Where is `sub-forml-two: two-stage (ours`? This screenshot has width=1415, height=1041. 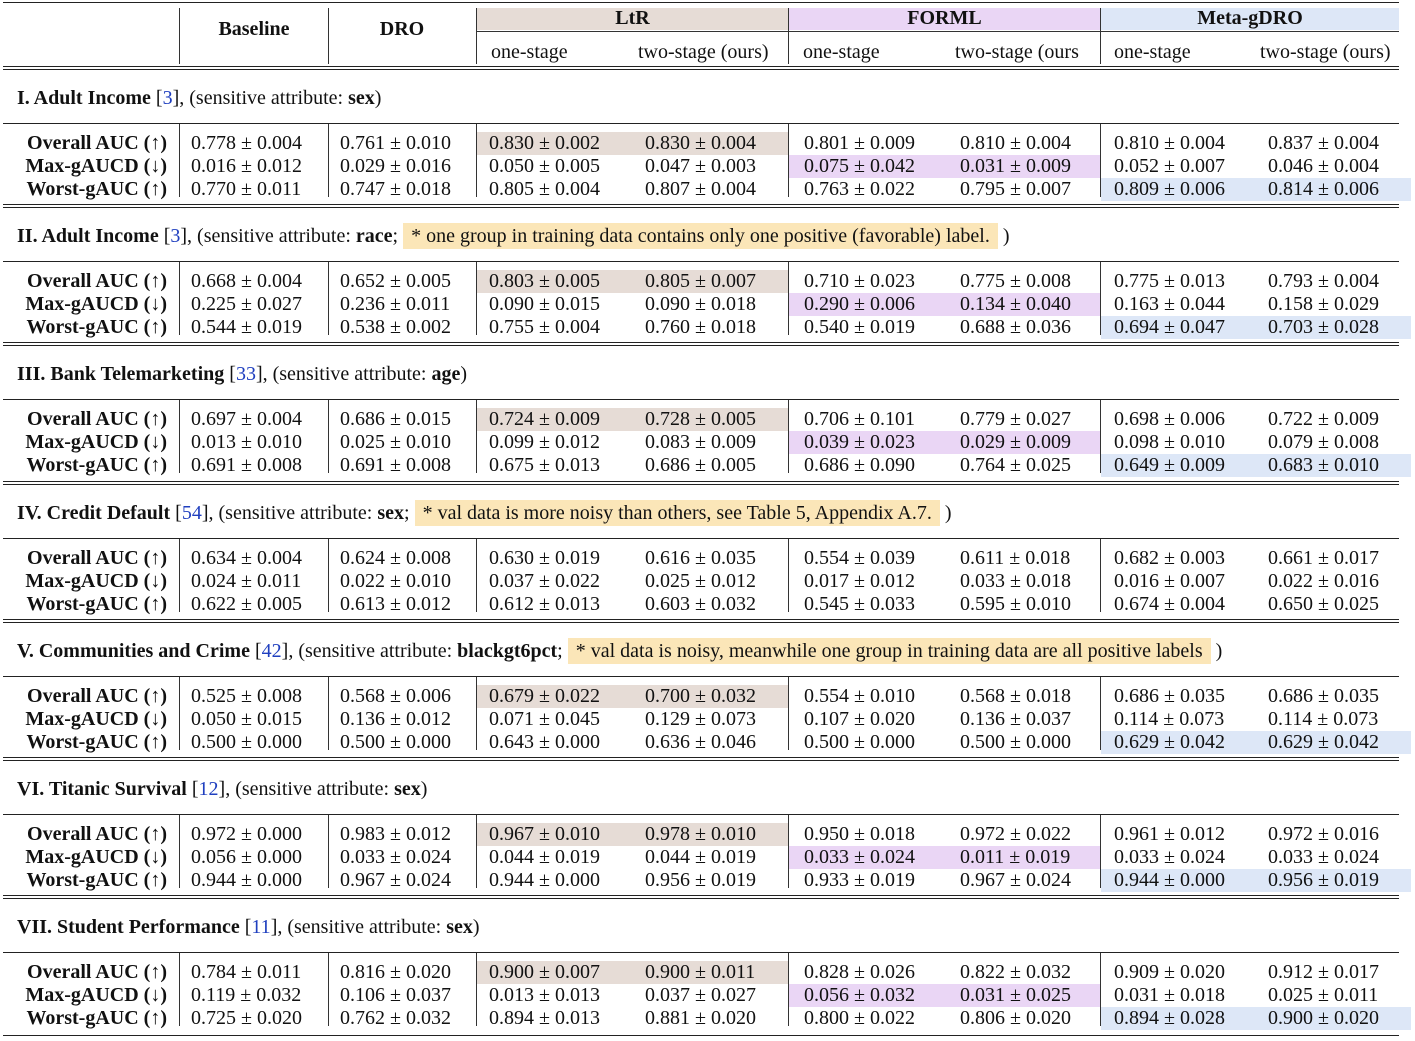 sub-forml-two: two-stage (ours is located at coordinates (1017, 52).